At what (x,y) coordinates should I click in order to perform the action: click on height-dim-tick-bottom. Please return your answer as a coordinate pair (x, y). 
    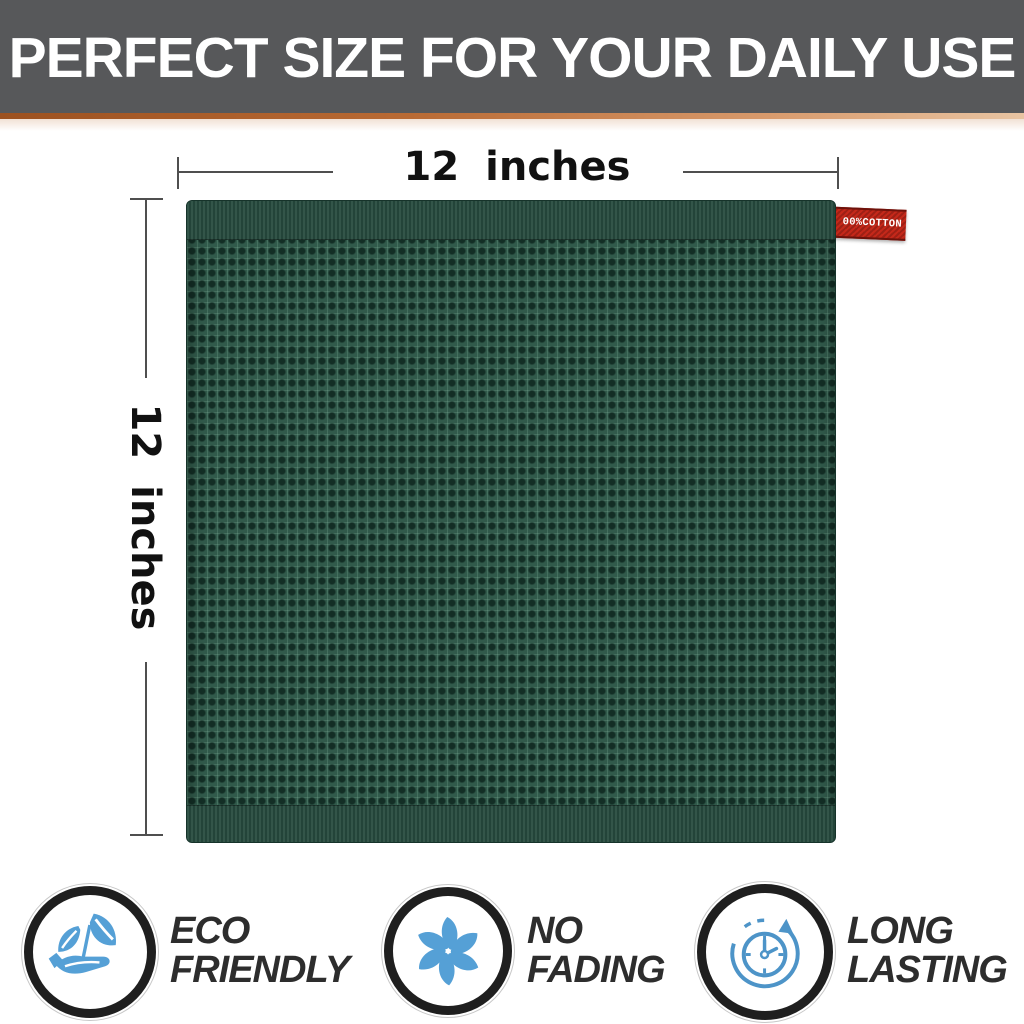
    Looking at the image, I should click on (146, 835).